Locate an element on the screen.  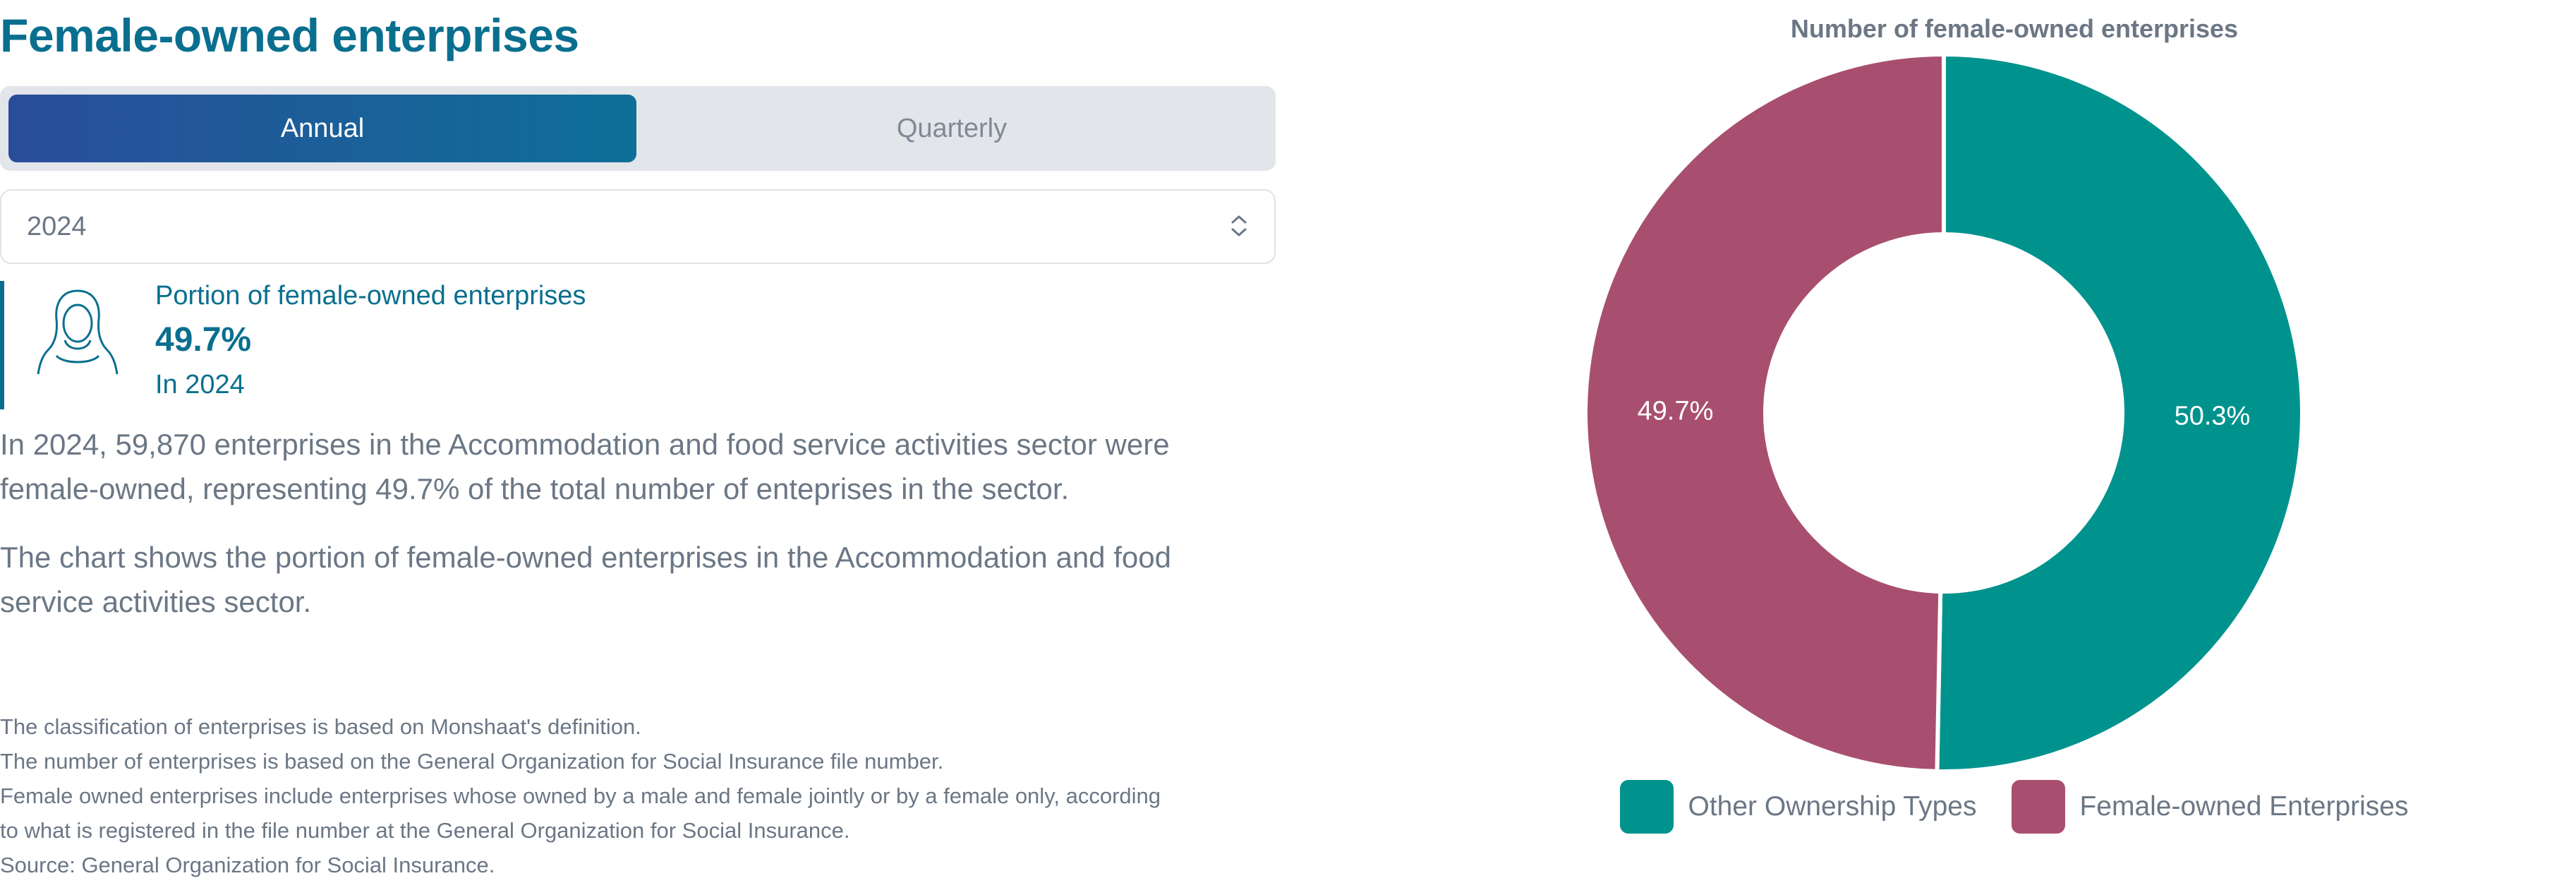
year-select-value: 2024 is located at coordinates (57, 226).